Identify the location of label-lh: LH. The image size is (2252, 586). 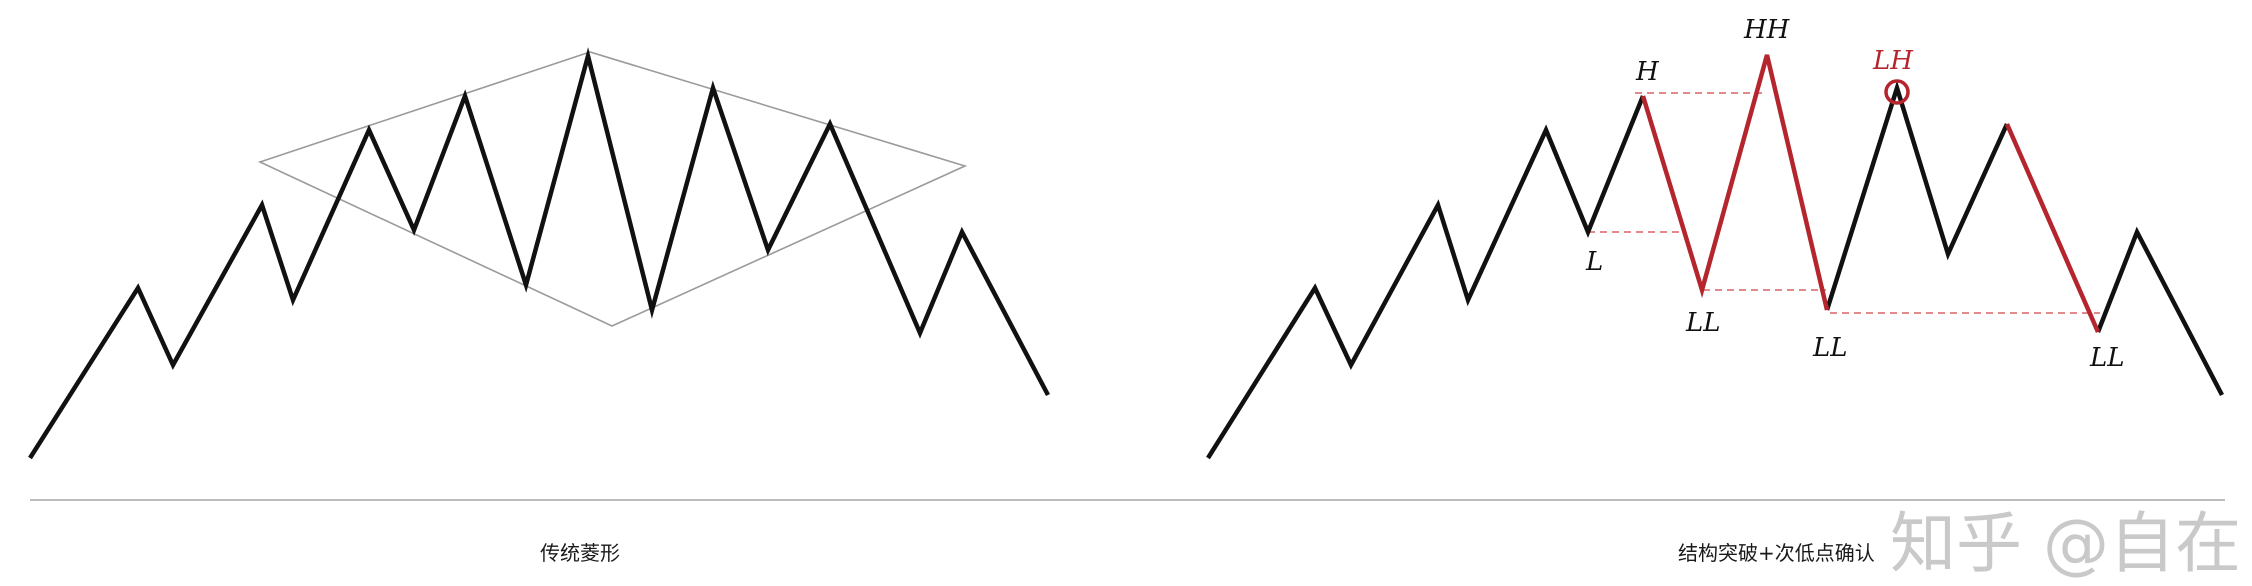
(1893, 61).